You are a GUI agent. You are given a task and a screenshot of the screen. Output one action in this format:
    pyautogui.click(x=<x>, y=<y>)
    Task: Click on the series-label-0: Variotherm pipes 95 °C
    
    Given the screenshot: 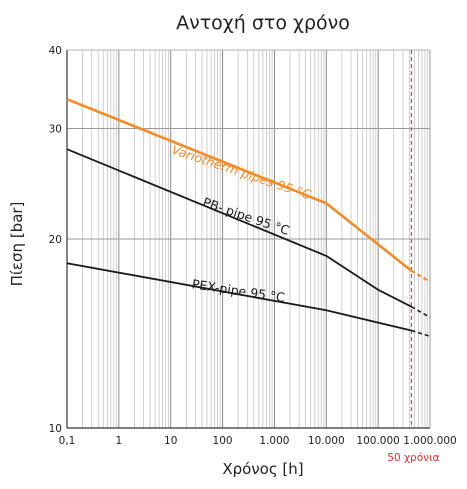 What is the action you would take?
    pyautogui.click(x=241, y=172)
    